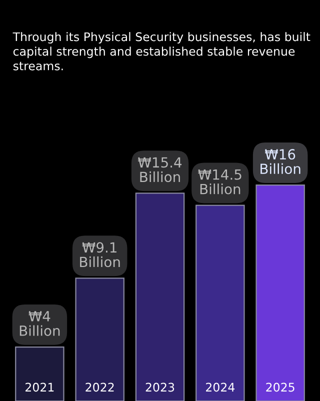 Image resolution: width=320 pixels, height=401 pixels. Describe the element at coordinates (160, 169) in the screenshot. I see `data-label: ₩15.4 Billion` at that location.